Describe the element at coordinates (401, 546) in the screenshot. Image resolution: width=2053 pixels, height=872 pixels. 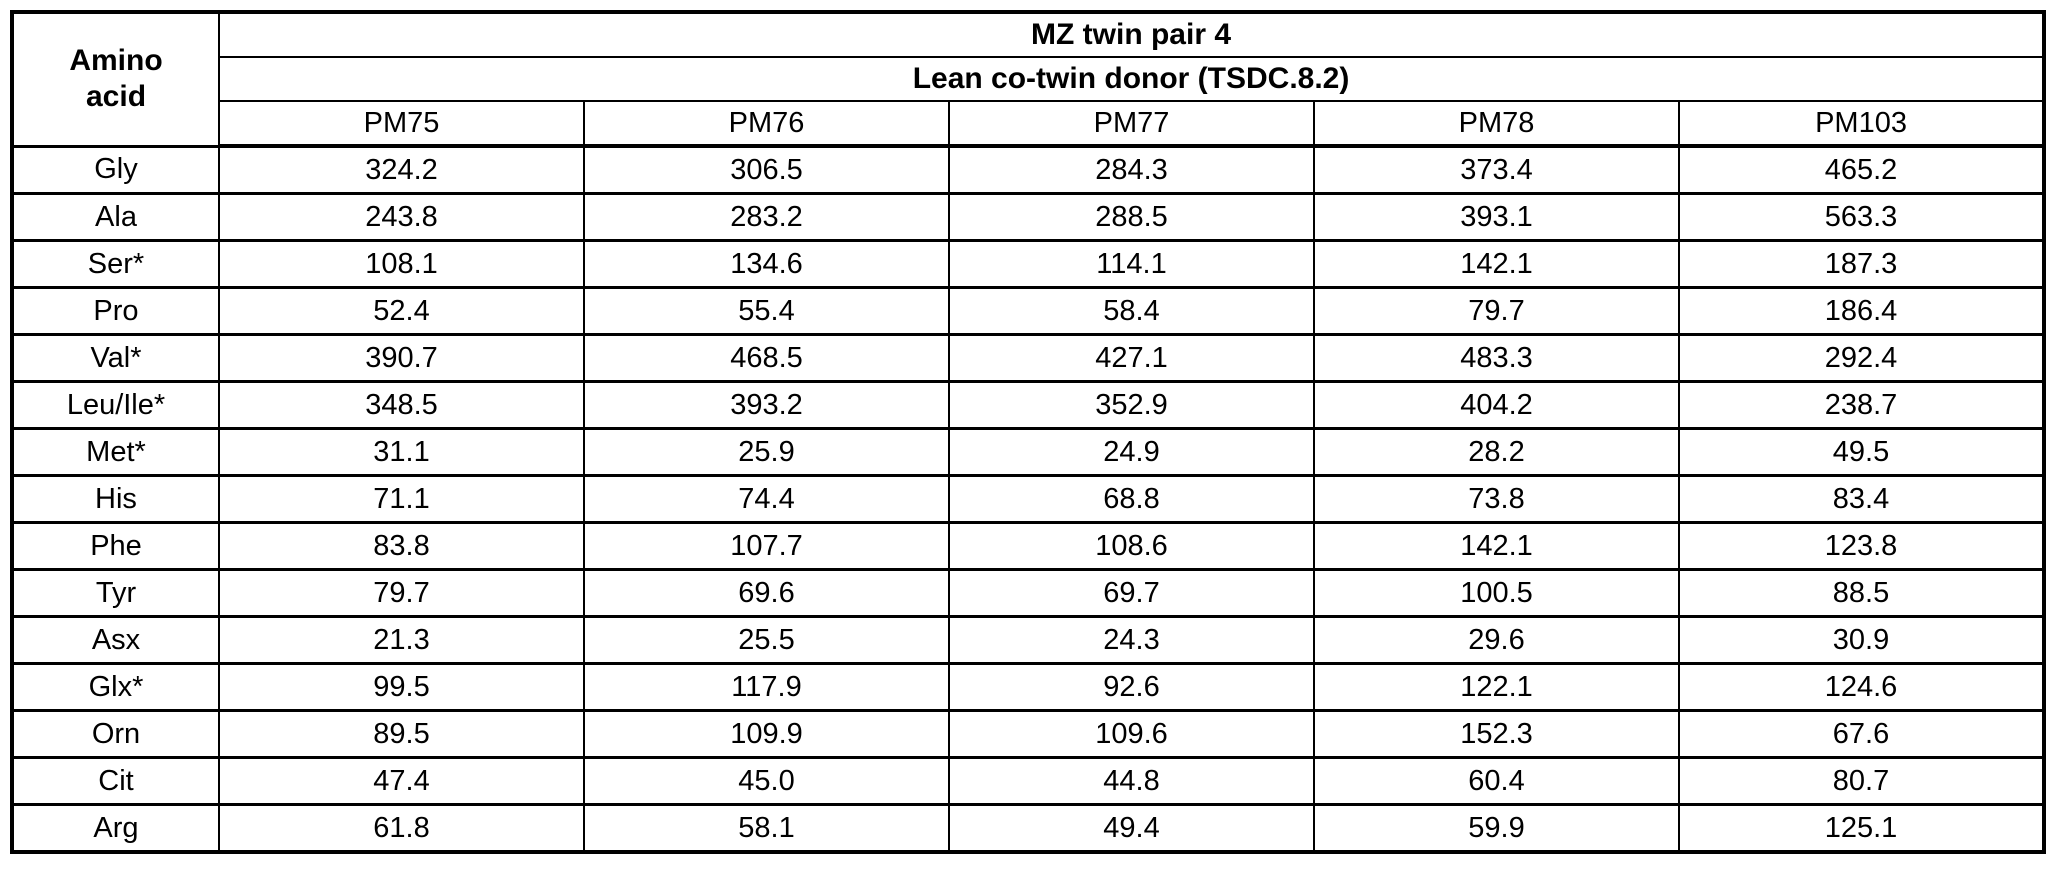
I see `data-cell: 83.8` at that location.